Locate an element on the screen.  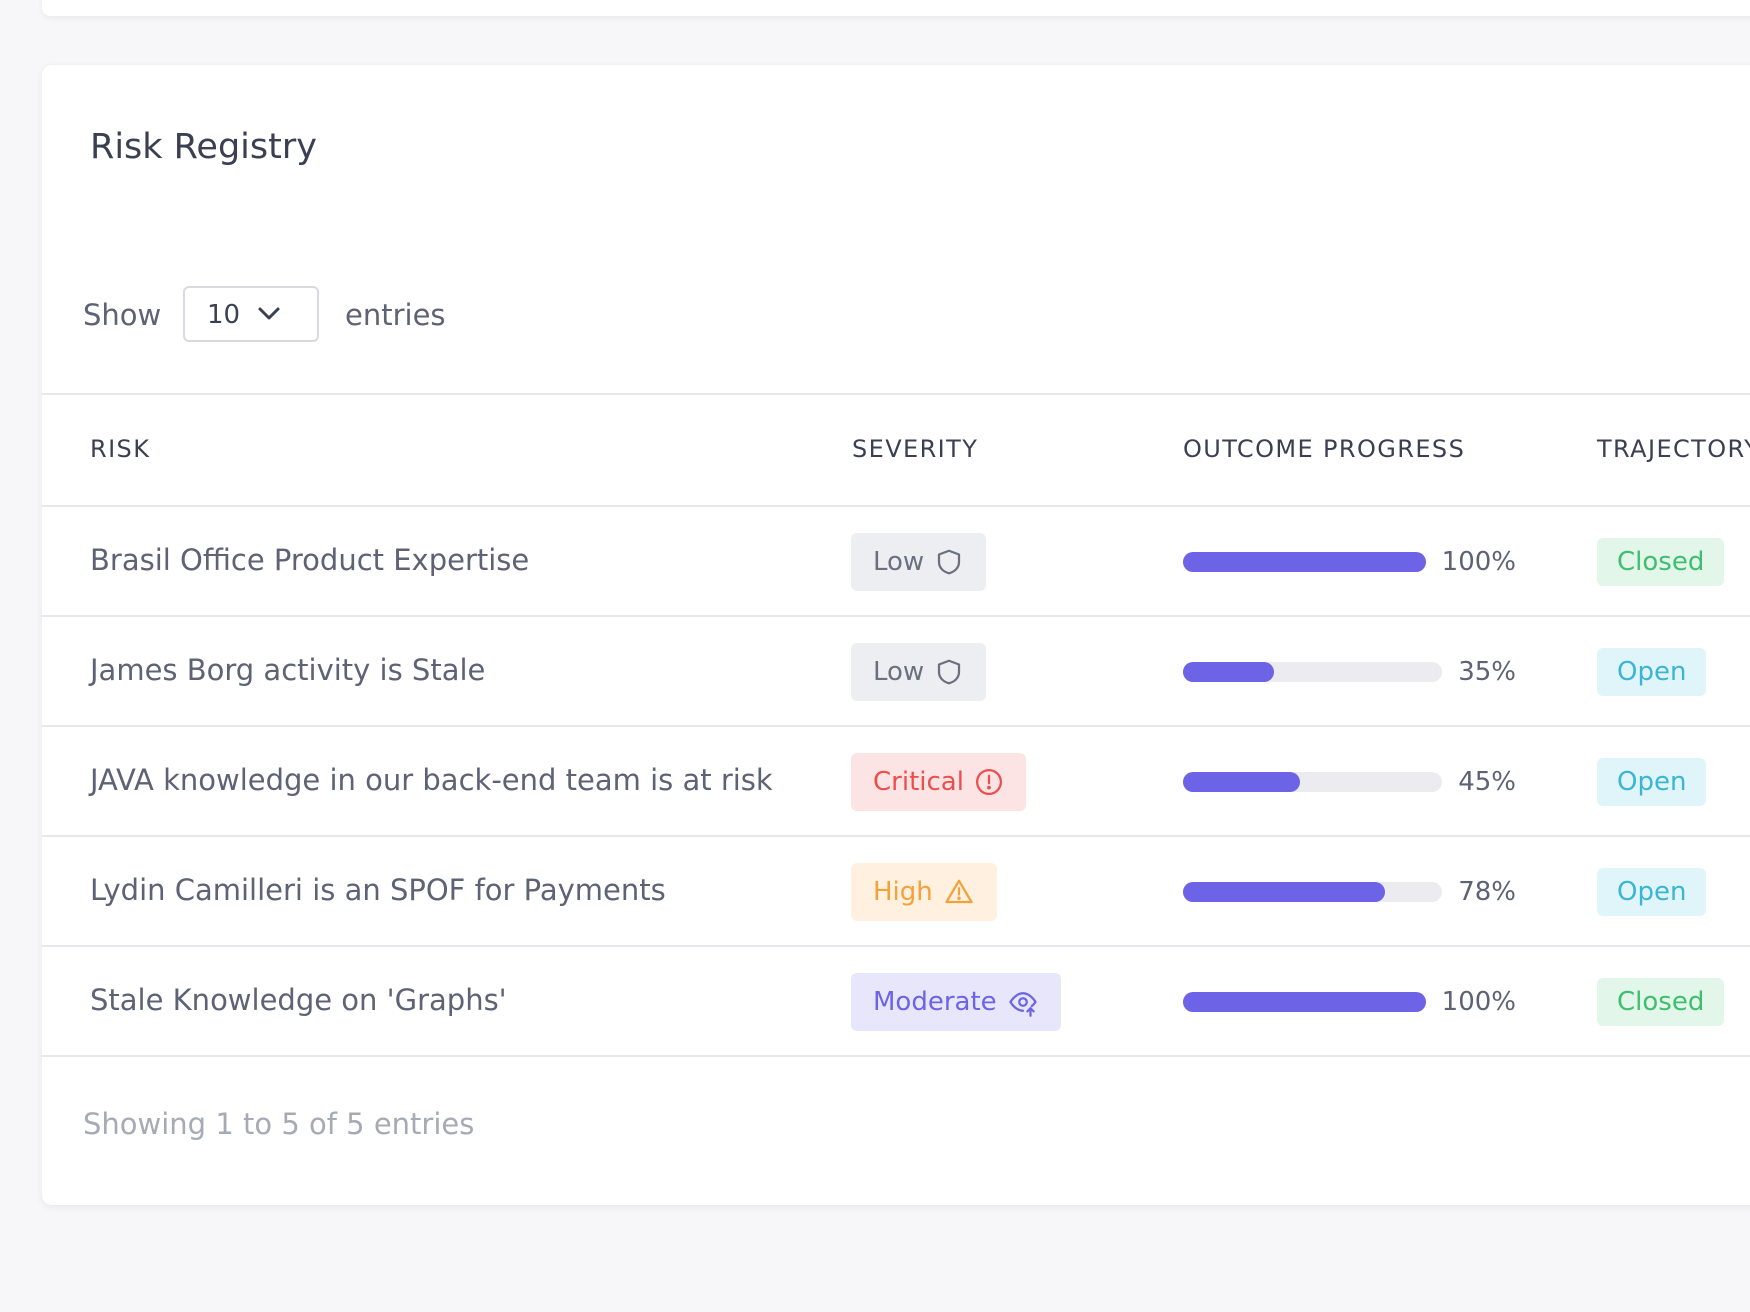
progress: 35% is located at coordinates (1349, 672).